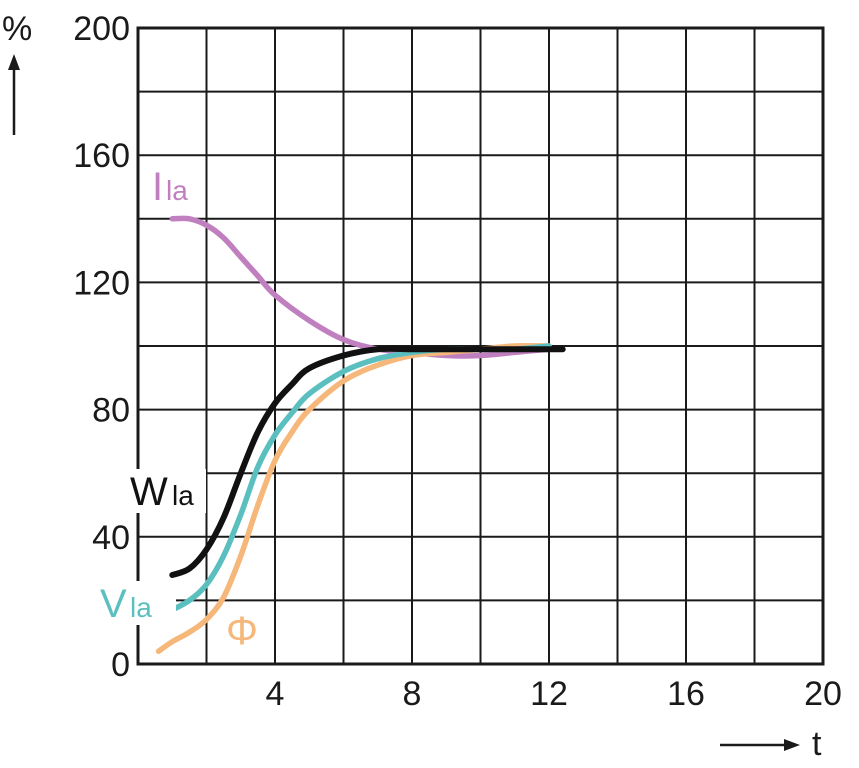 This screenshot has height=768, width=859. I want to click on x-axis-label-group: t, so click(771, 744).